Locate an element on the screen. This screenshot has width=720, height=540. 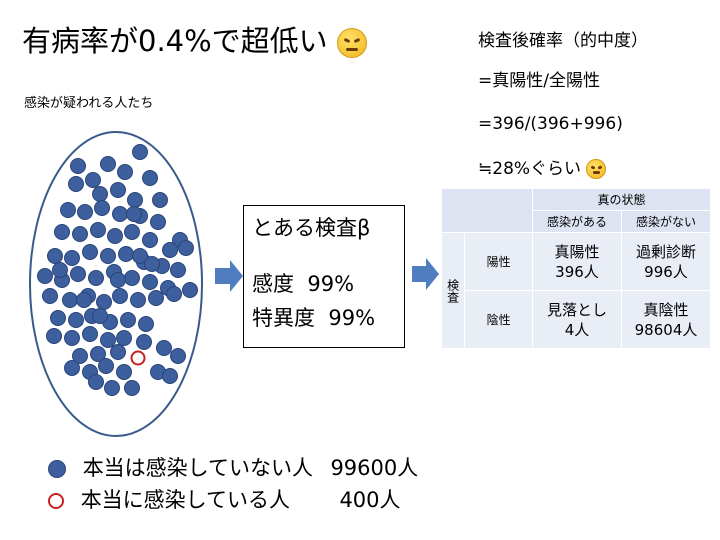
true-negative-label: 真陰性 is located at coordinates (666, 309).